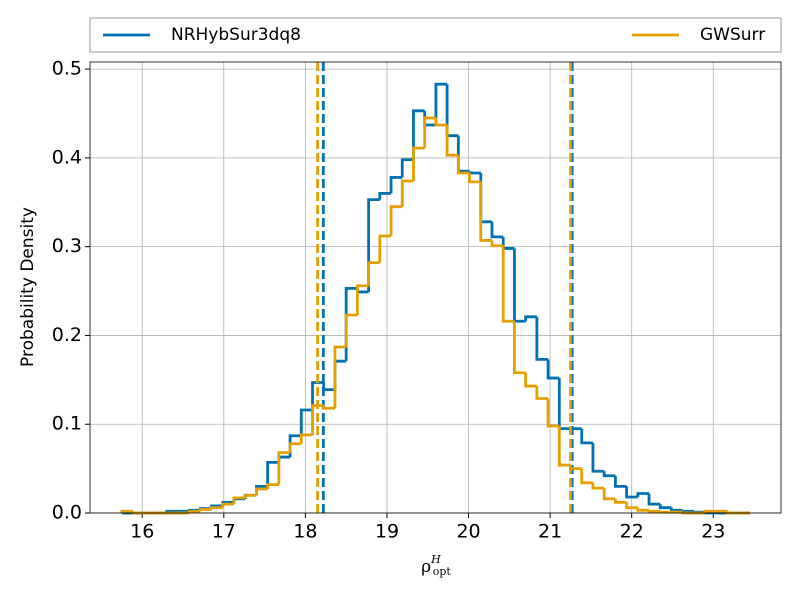 This screenshot has width=800, height=600. Describe the element at coordinates (732, 35) in the screenshot. I see `legend-label: GWSurr` at that location.